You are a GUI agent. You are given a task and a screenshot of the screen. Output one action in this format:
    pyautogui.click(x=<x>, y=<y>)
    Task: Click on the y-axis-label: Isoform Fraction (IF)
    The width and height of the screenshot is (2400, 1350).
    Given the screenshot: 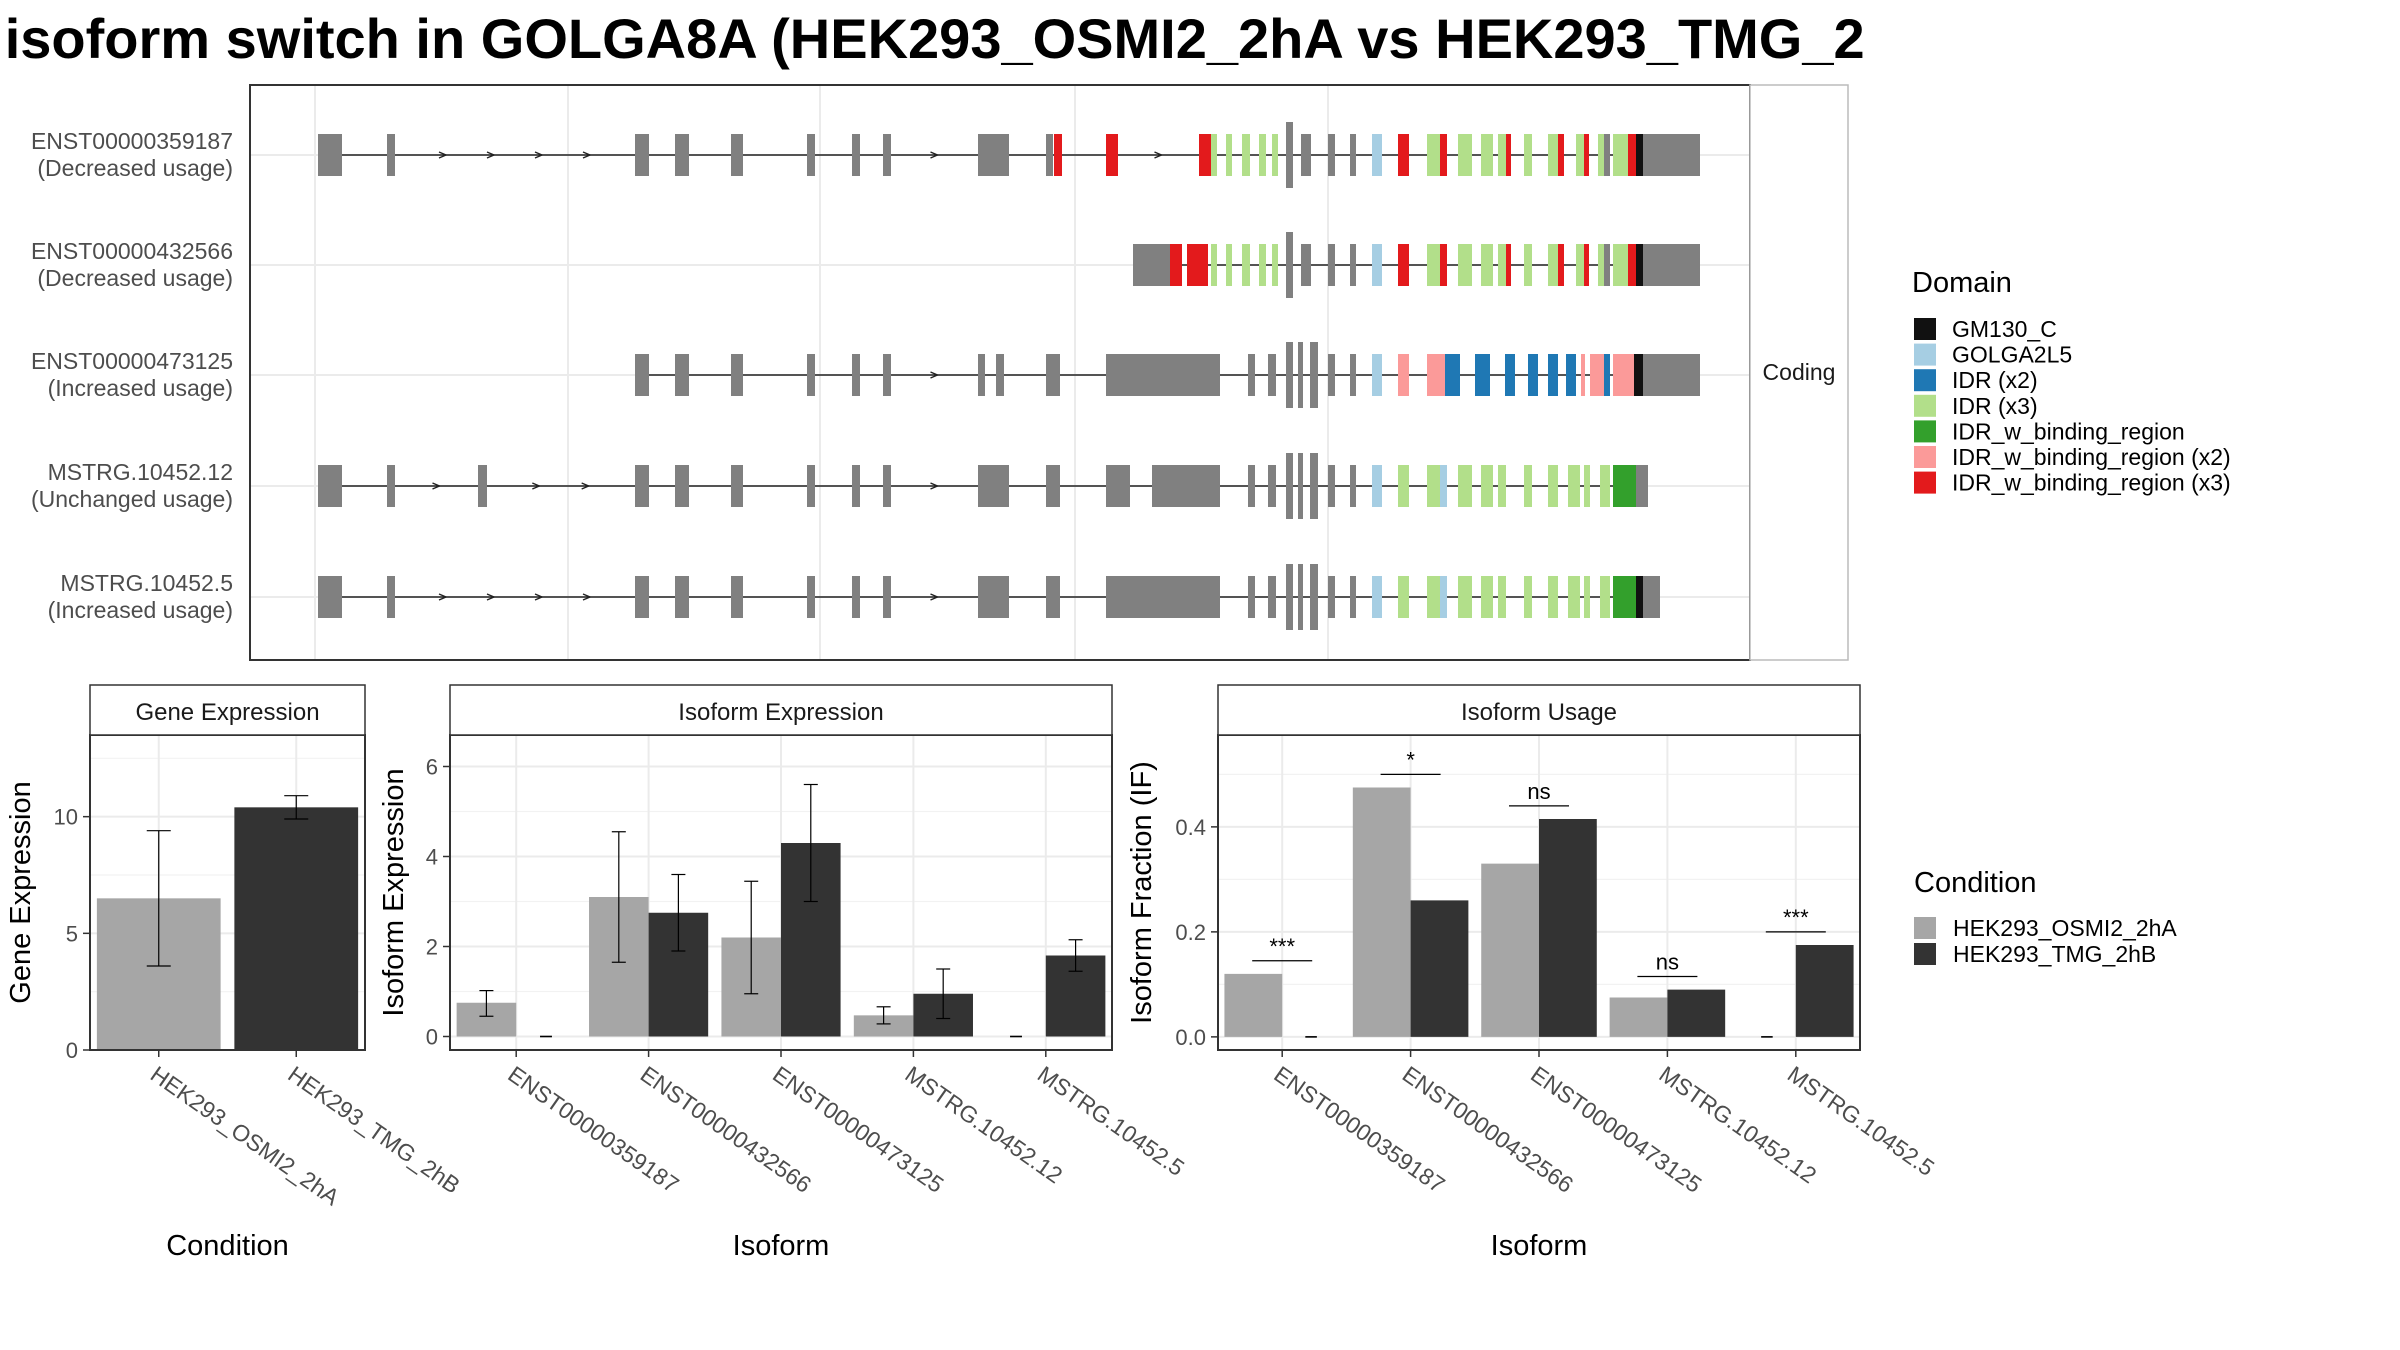 What is the action you would take?
    pyautogui.click(x=1142, y=892)
    